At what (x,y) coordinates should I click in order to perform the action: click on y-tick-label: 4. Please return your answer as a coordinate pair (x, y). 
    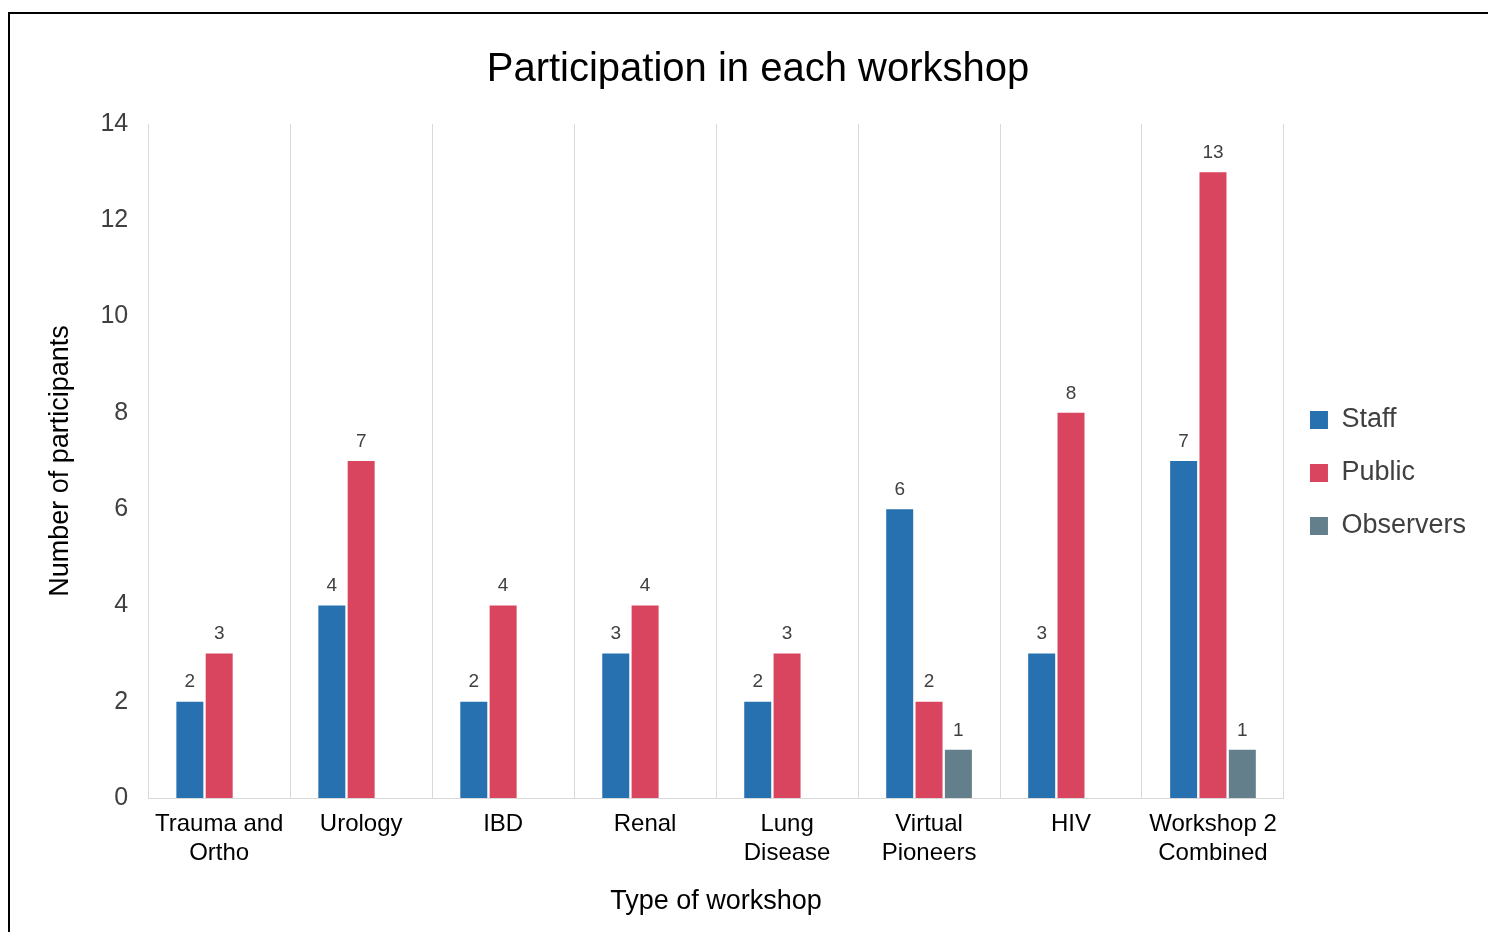
    Looking at the image, I should click on (121, 603).